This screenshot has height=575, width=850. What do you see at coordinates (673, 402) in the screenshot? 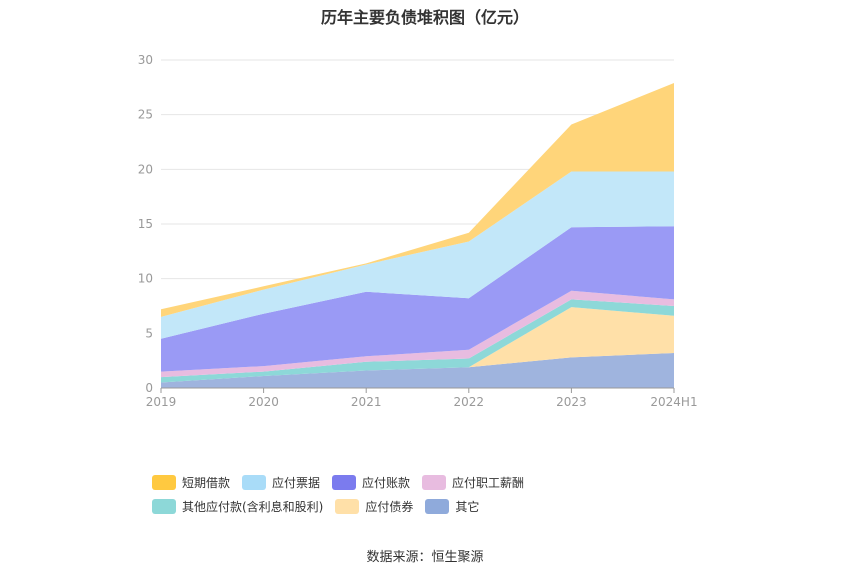
I see `x-tick-label: 2024H1` at bounding box center [673, 402].